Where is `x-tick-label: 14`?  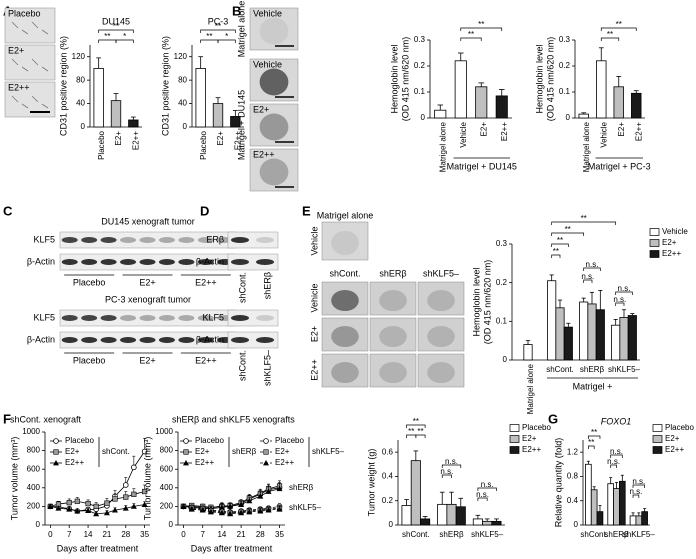
x-tick-label: 14 is located at coordinates (88, 534).